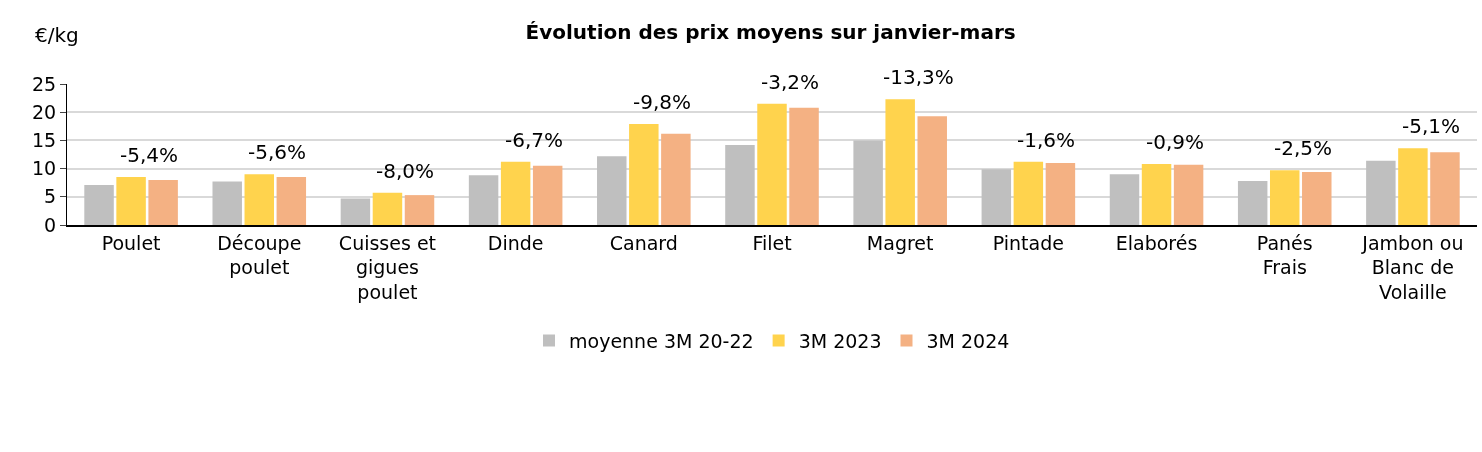 This screenshot has height=452, width=1482. I want to click on x-tick-label: Magret, so click(900, 242).